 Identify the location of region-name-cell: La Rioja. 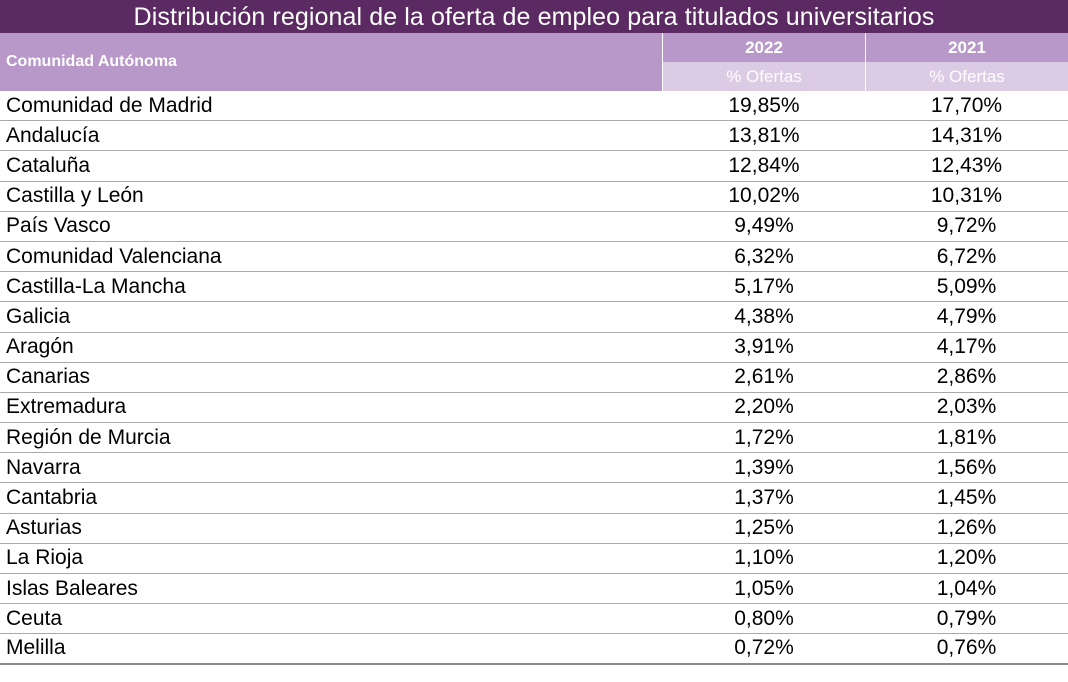
(45, 558).